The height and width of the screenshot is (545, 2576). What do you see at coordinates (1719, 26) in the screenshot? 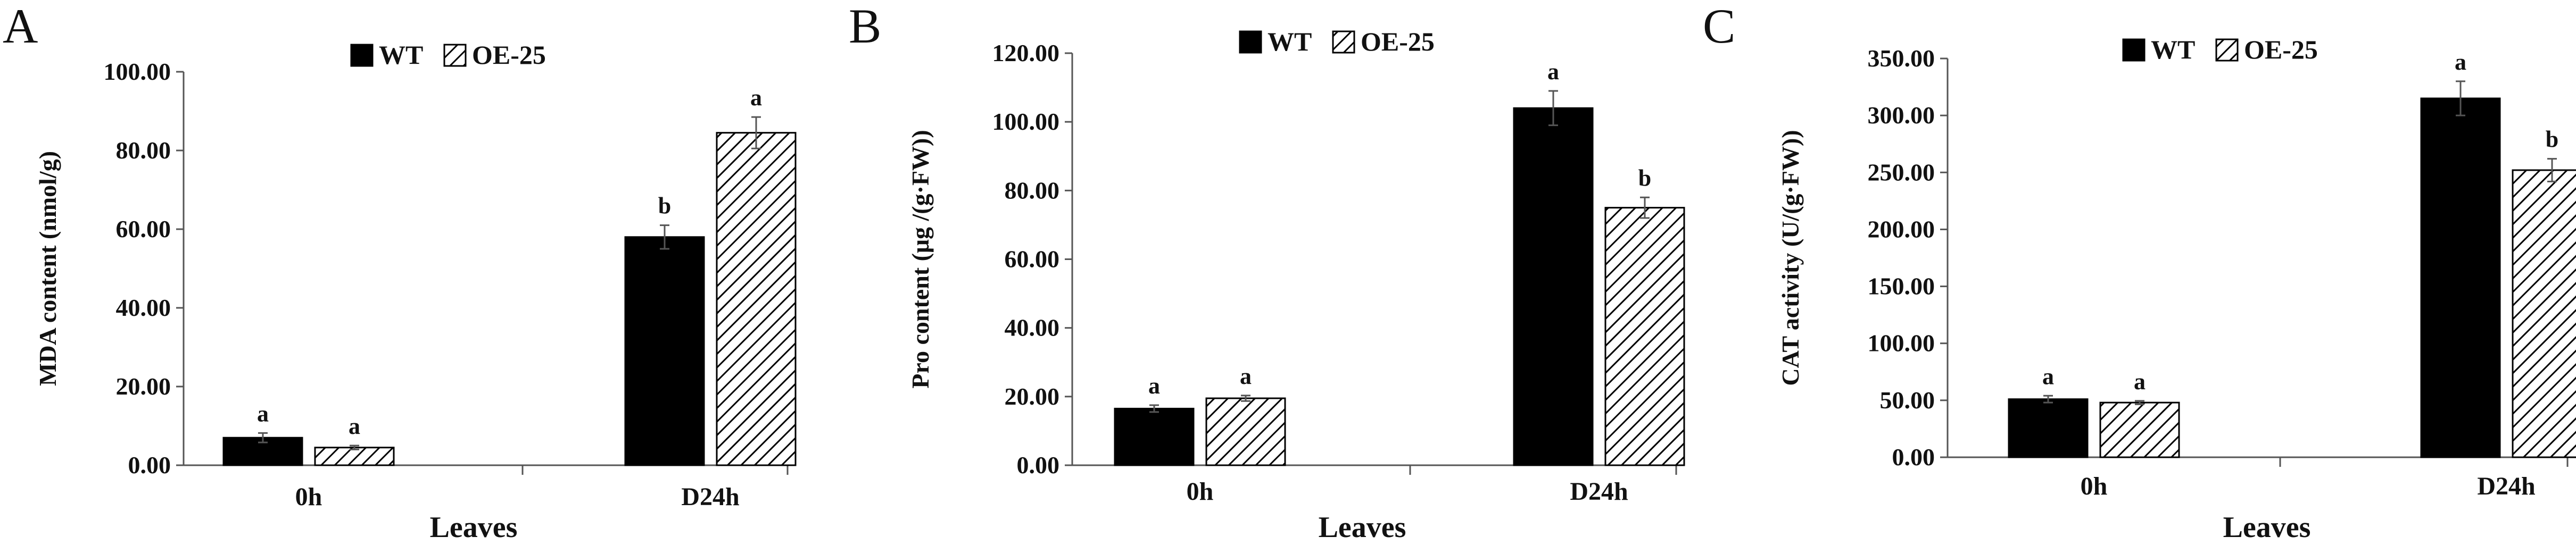
I see `panel-label: C` at bounding box center [1719, 26].